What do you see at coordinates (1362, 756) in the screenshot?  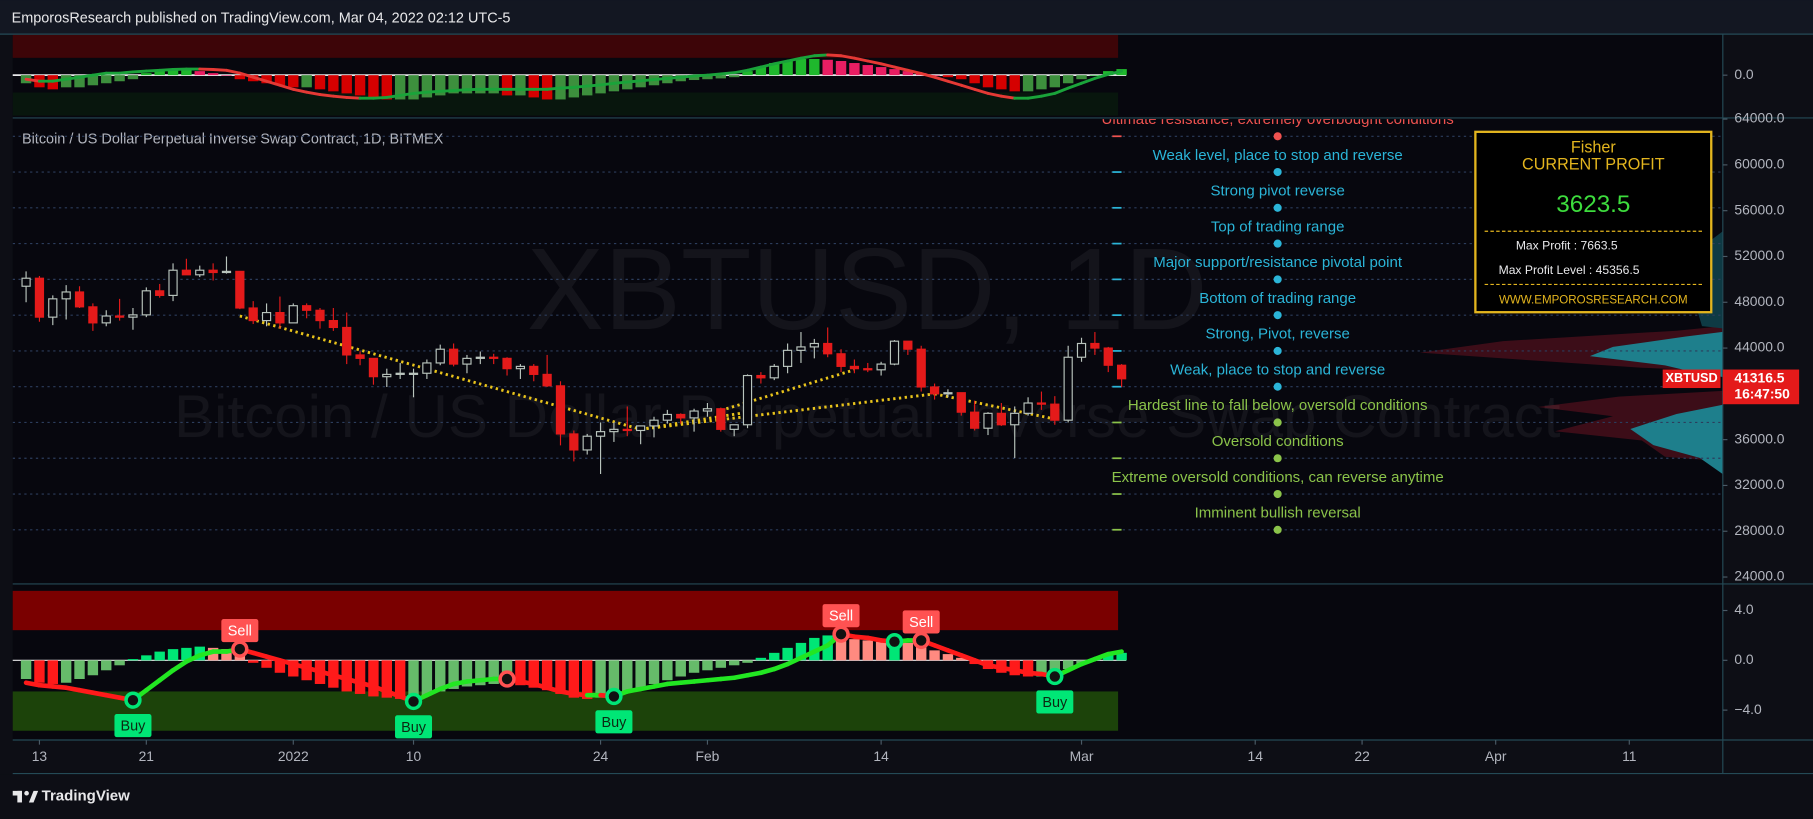 I see `x-tick-label: 22` at bounding box center [1362, 756].